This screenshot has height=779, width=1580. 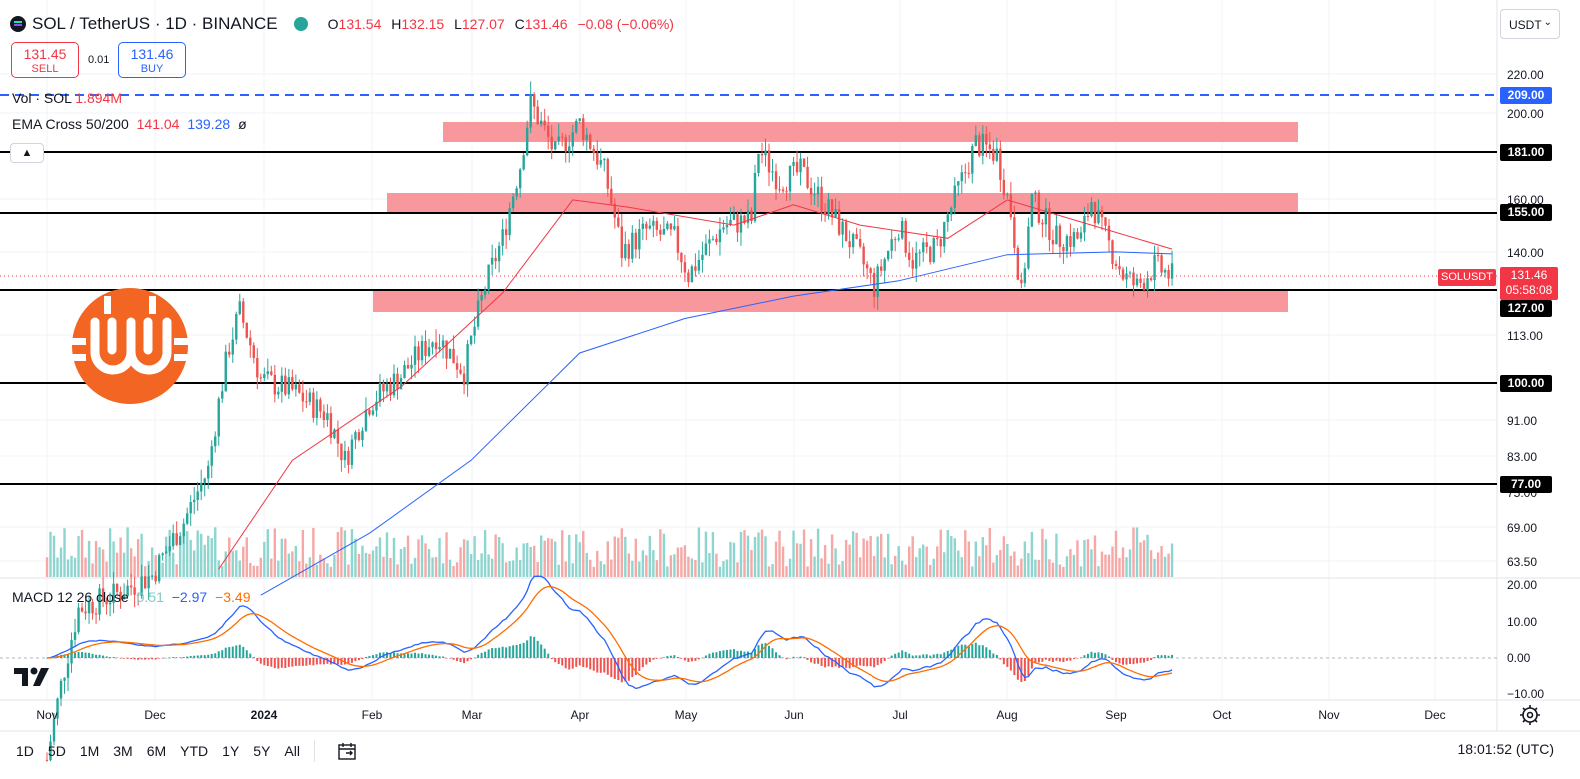 I want to click on zone-resistance-middle, so click(x=842, y=203).